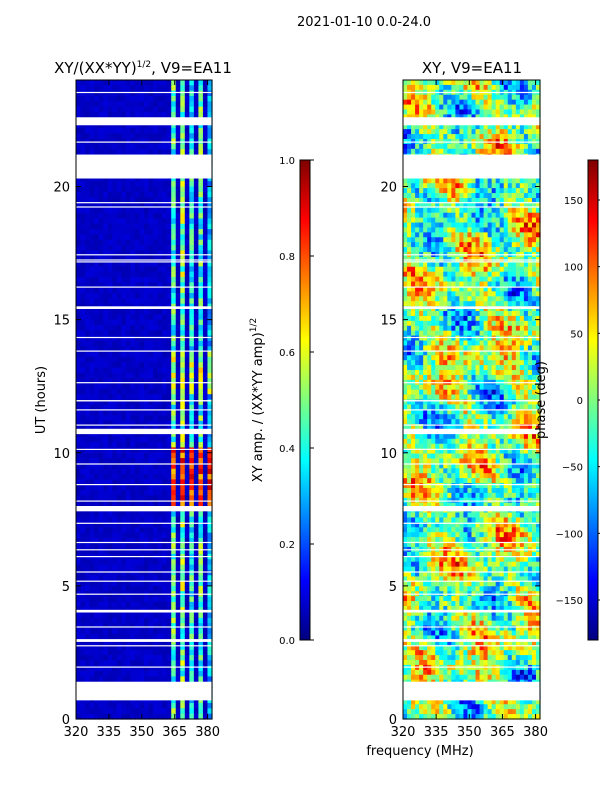 Image resolution: width=600 pixels, height=804 pixels. I want to click on flagged-line, so click(144, 549).